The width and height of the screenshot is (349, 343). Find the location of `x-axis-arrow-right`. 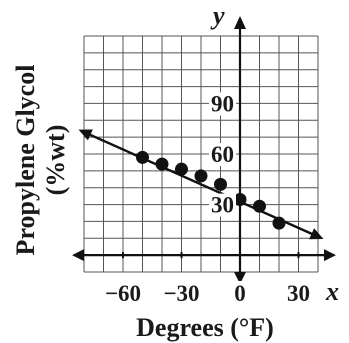

x-axis-arrow-right is located at coordinates (330, 255).